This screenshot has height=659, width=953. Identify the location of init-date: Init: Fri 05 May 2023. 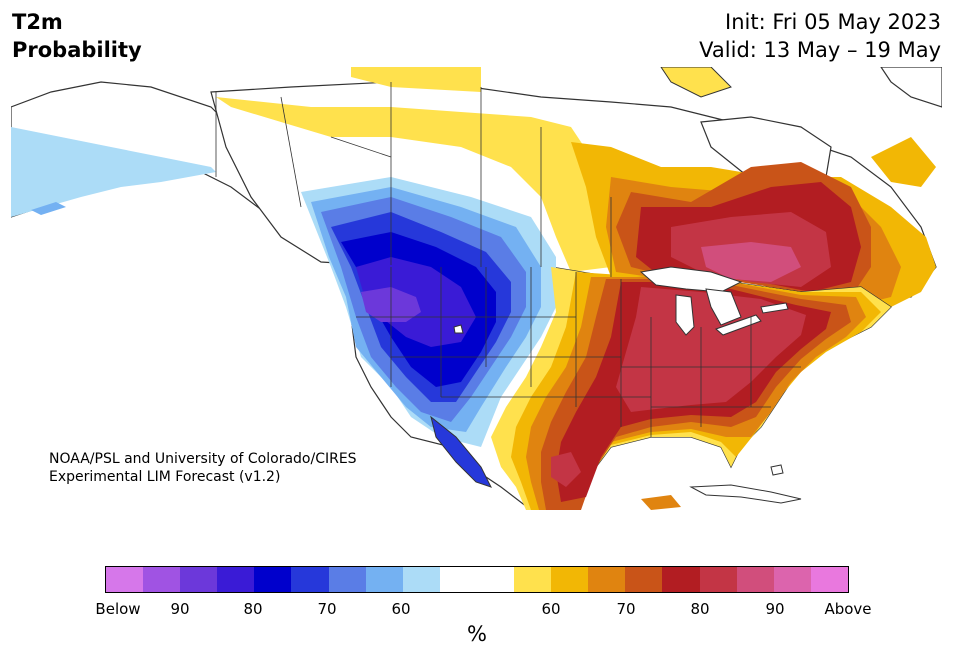
(833, 22).